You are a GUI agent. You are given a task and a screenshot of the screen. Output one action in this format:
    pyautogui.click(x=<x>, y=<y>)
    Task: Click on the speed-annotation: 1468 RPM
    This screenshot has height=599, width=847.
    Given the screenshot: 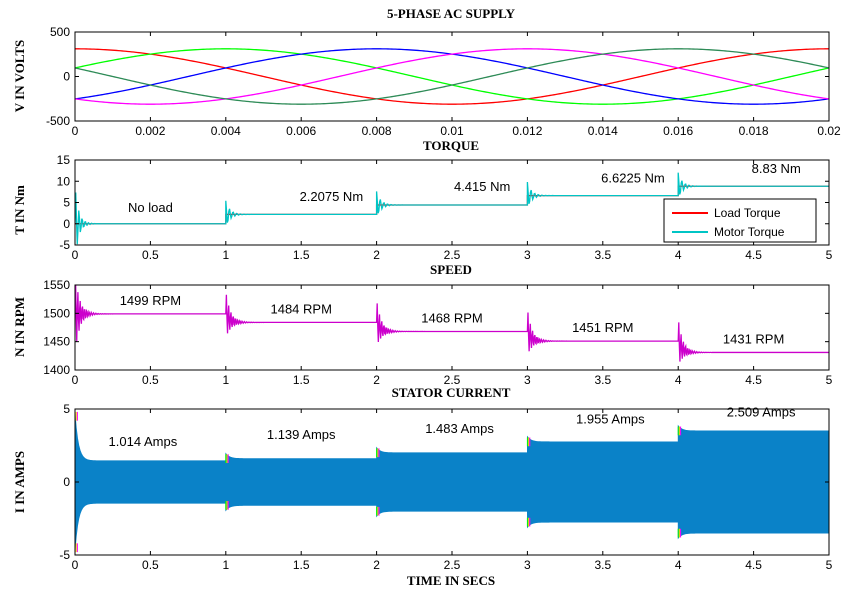 What is the action you would take?
    pyautogui.click(x=451, y=317)
    